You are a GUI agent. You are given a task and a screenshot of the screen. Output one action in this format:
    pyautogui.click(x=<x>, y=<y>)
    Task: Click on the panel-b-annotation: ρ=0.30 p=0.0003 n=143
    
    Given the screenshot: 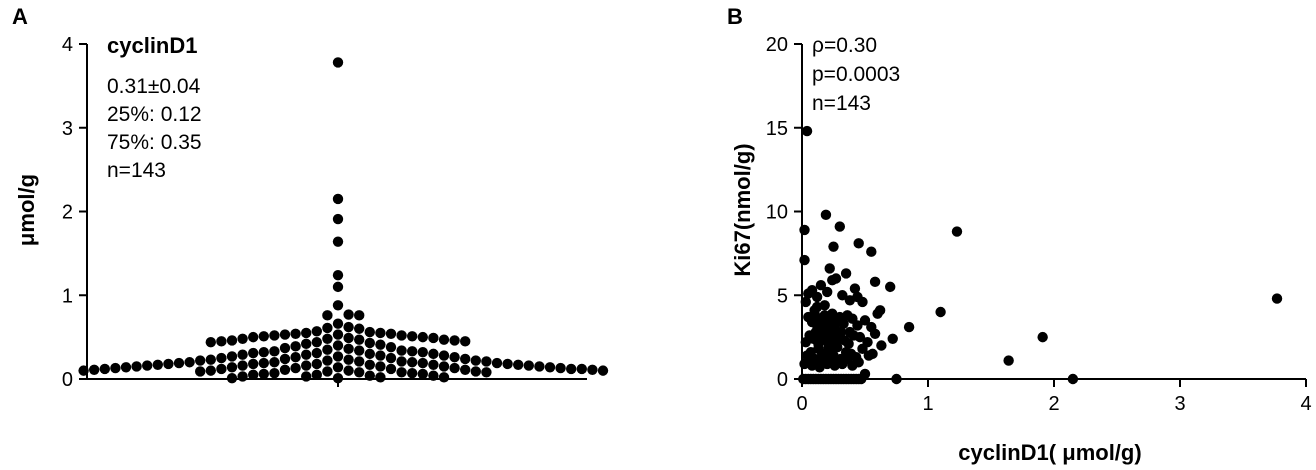 What is the action you would take?
    pyautogui.click(x=856, y=74)
    